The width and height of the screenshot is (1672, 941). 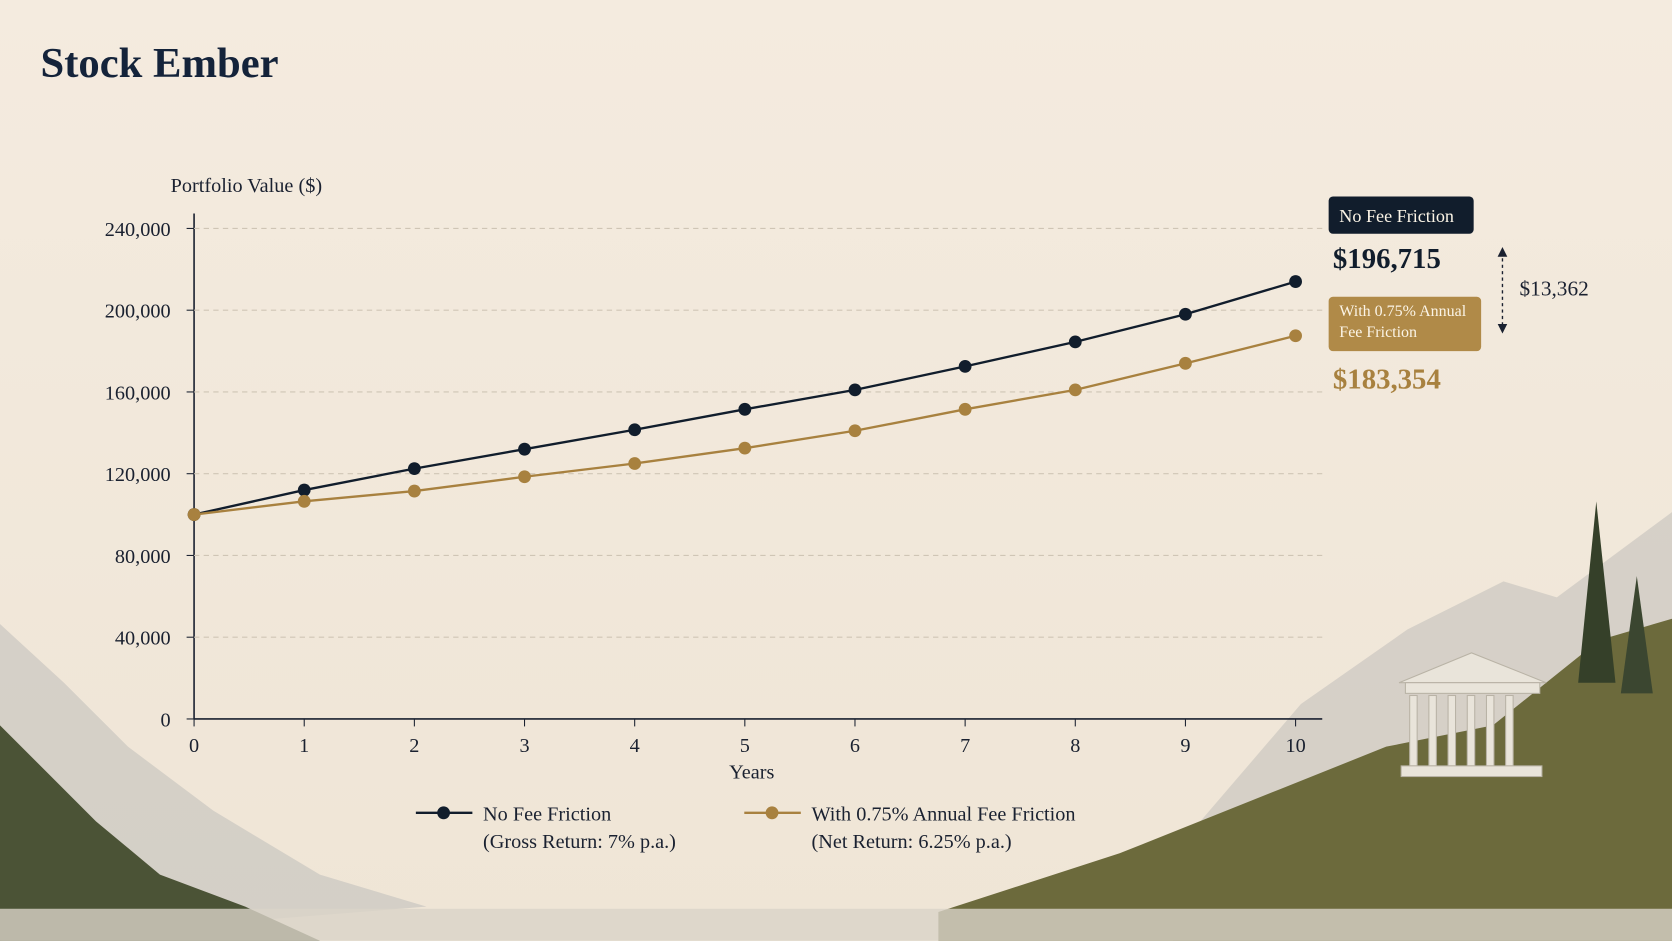 What do you see at coordinates (138, 230) in the screenshot?
I see `y-tick-label: 240,000` at bounding box center [138, 230].